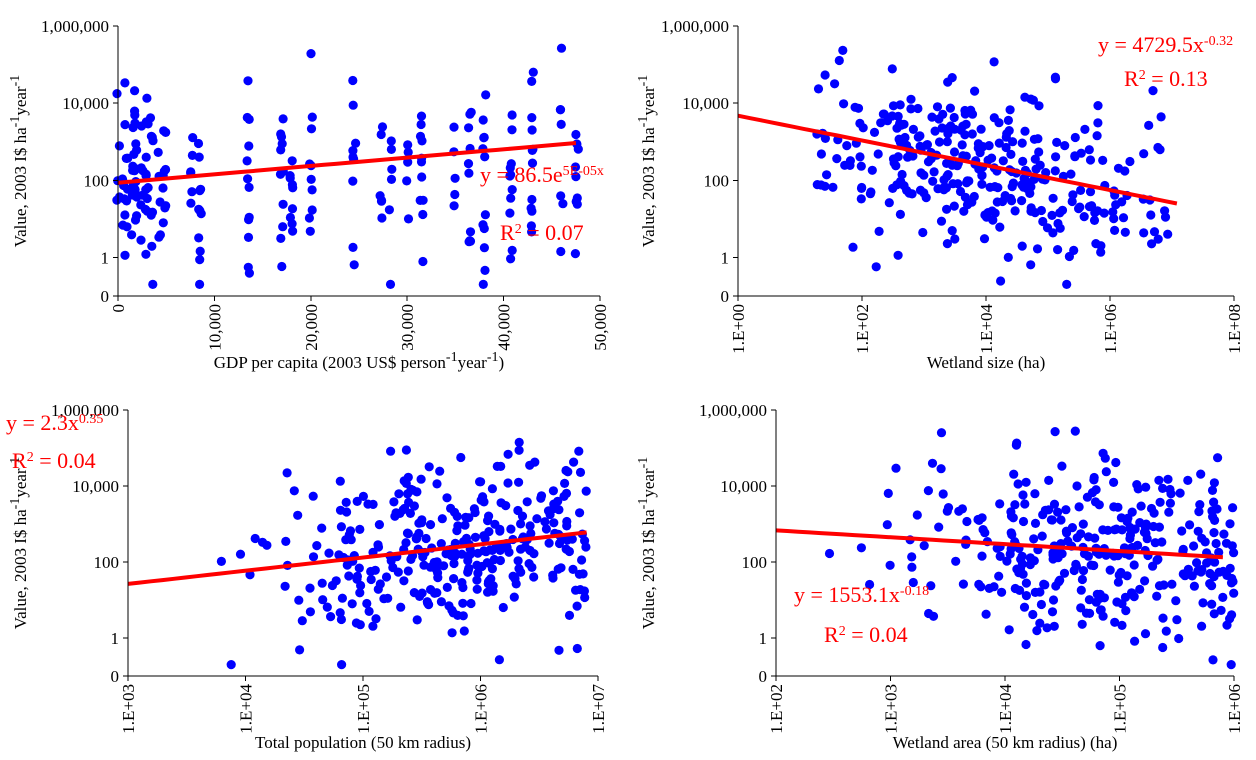 This screenshot has width=1256, height=760. I want to click on x-tick-label: 1.E+05, so click(363, 709).